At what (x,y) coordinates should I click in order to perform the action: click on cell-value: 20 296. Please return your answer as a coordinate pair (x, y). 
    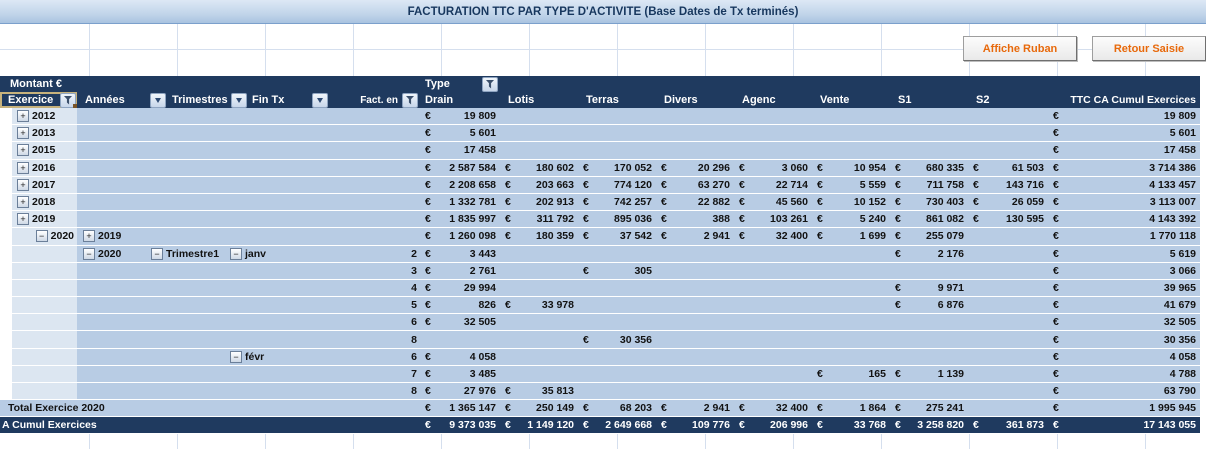
    Looking at the image, I should click on (713, 167).